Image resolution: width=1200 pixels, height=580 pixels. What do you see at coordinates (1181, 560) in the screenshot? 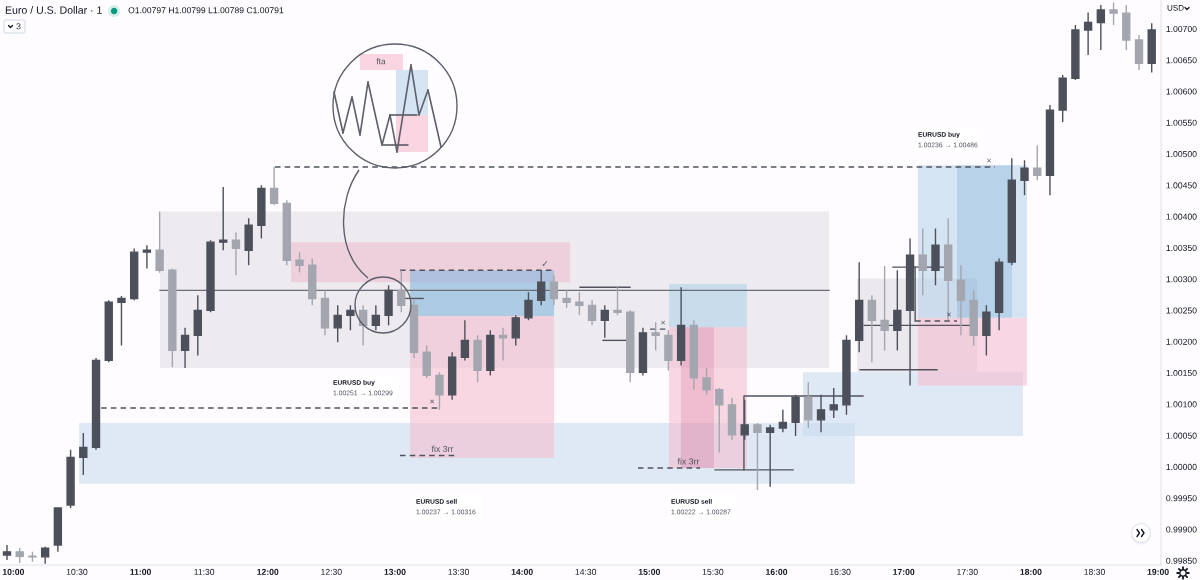
I see `y-tick-label: 0.99850` at bounding box center [1181, 560].